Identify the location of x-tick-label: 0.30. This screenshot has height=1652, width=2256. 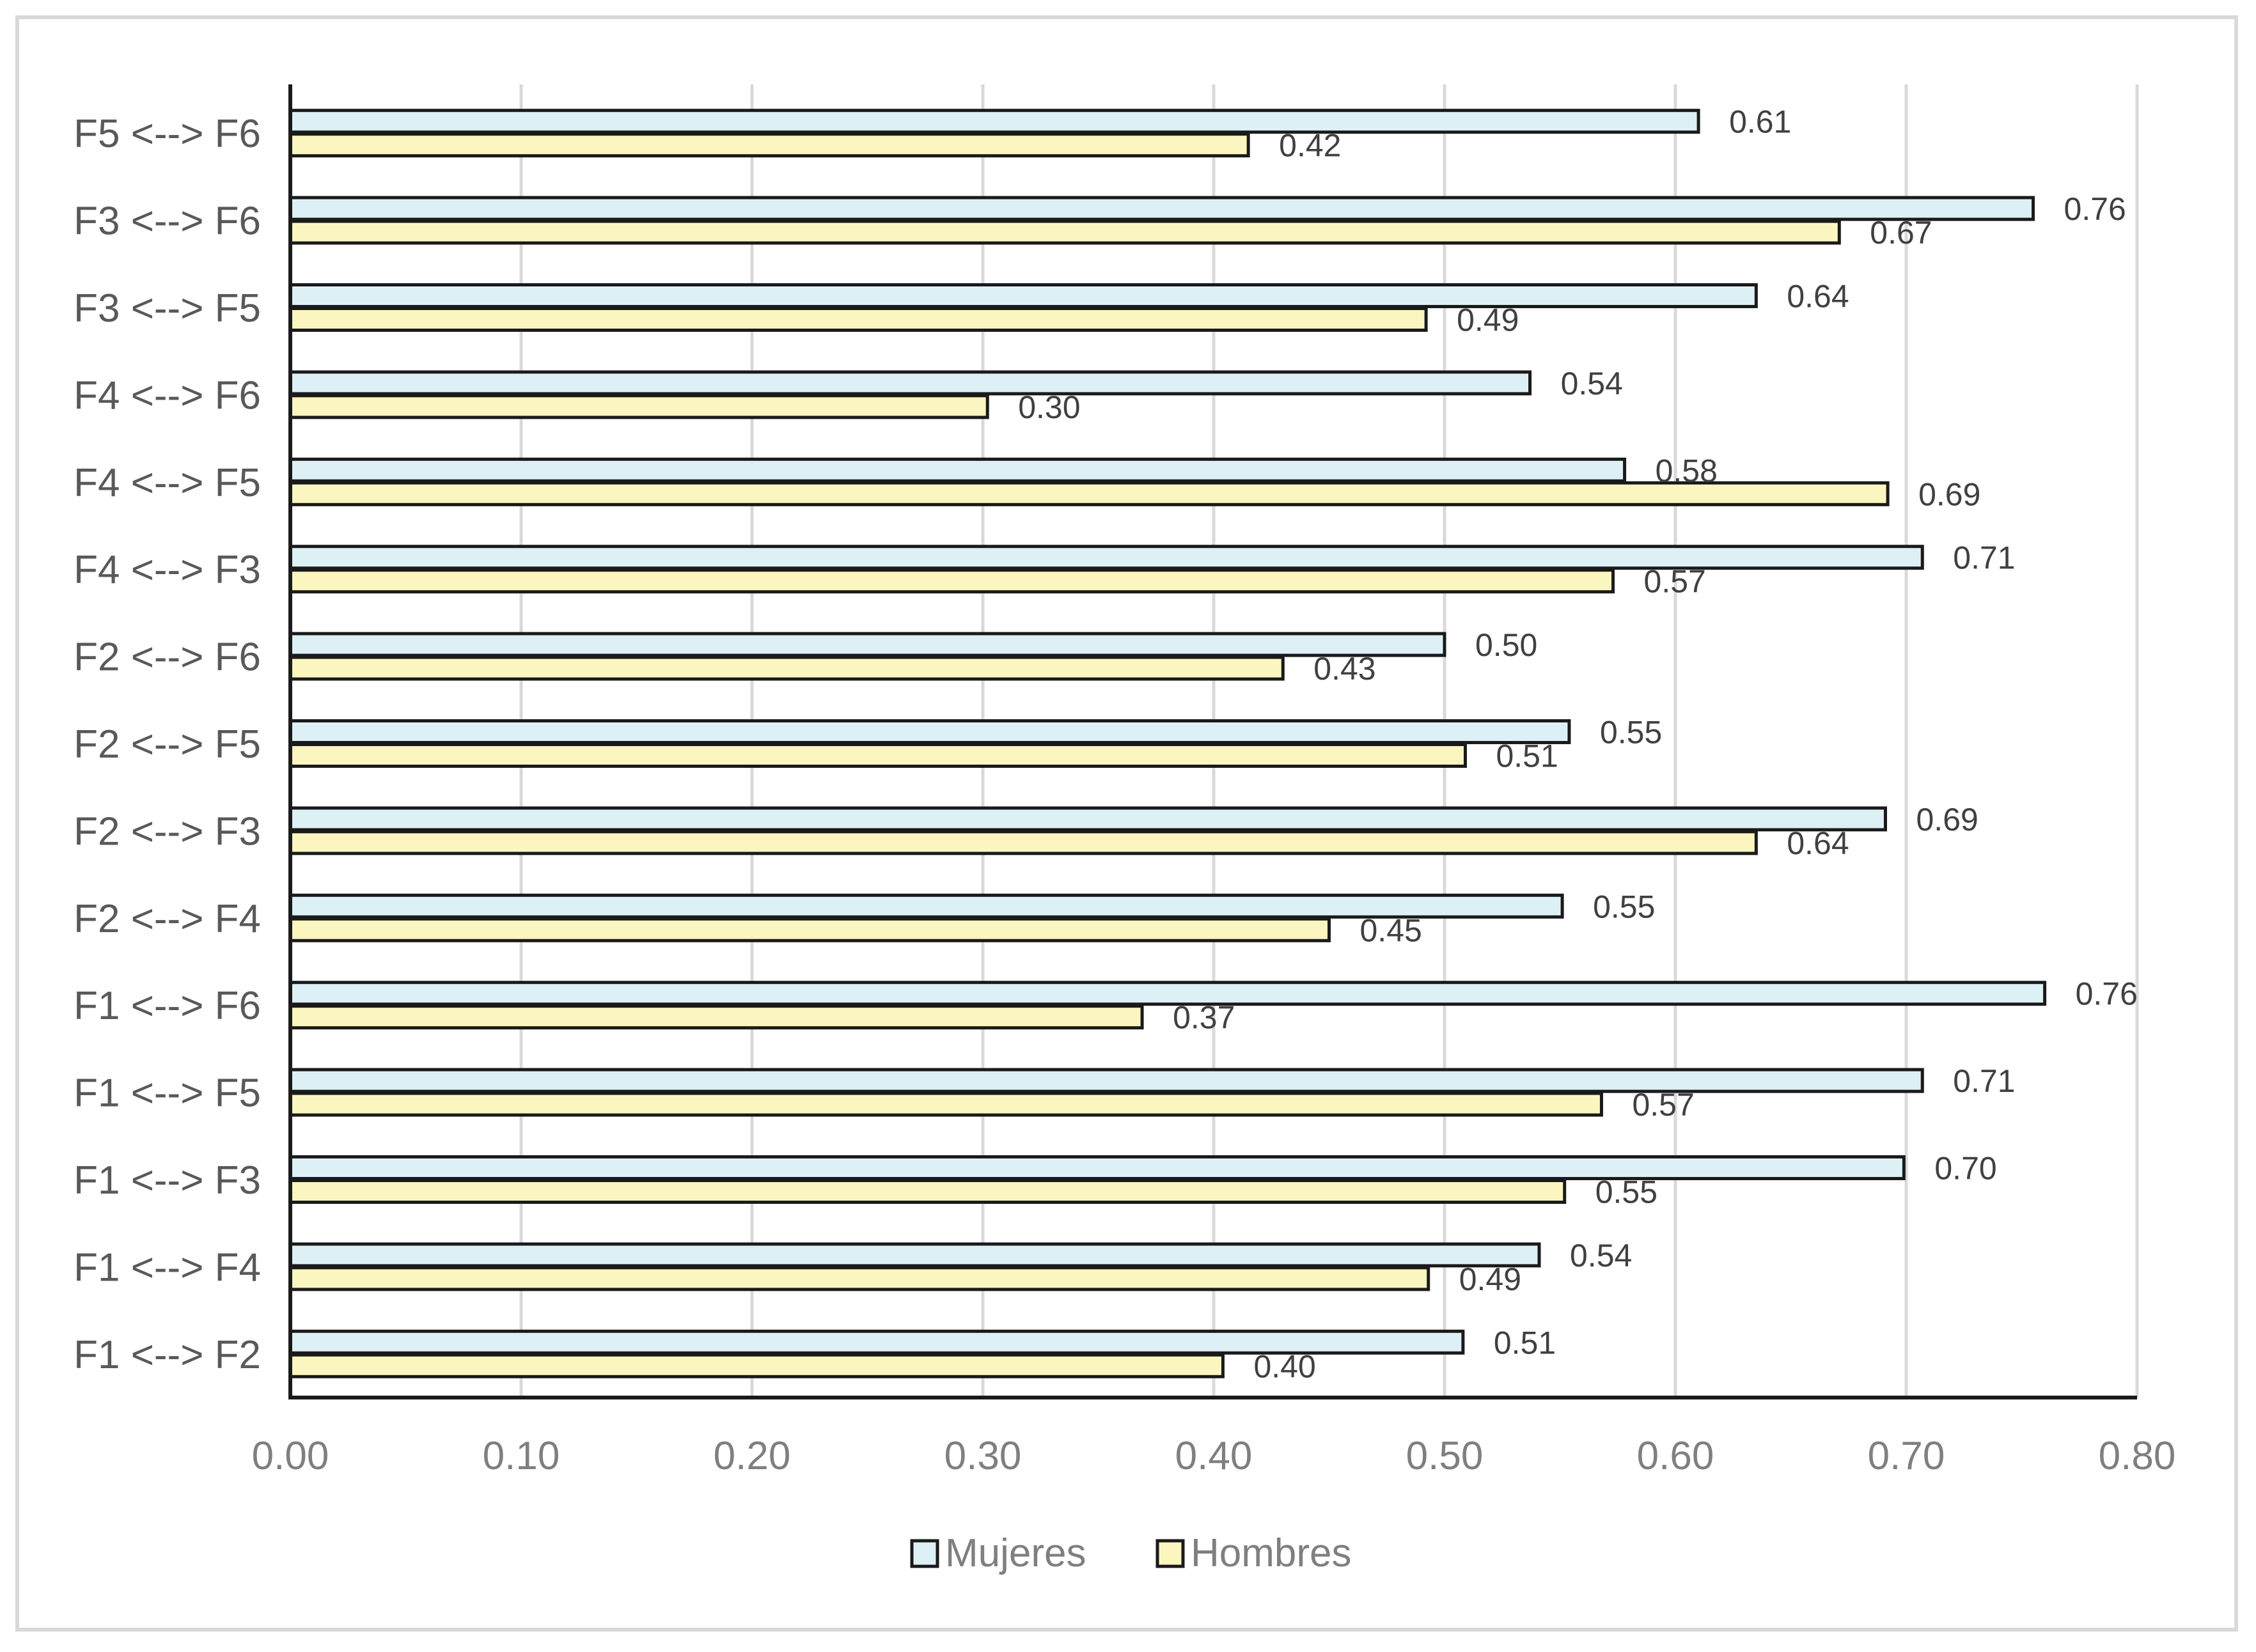
(983, 1456).